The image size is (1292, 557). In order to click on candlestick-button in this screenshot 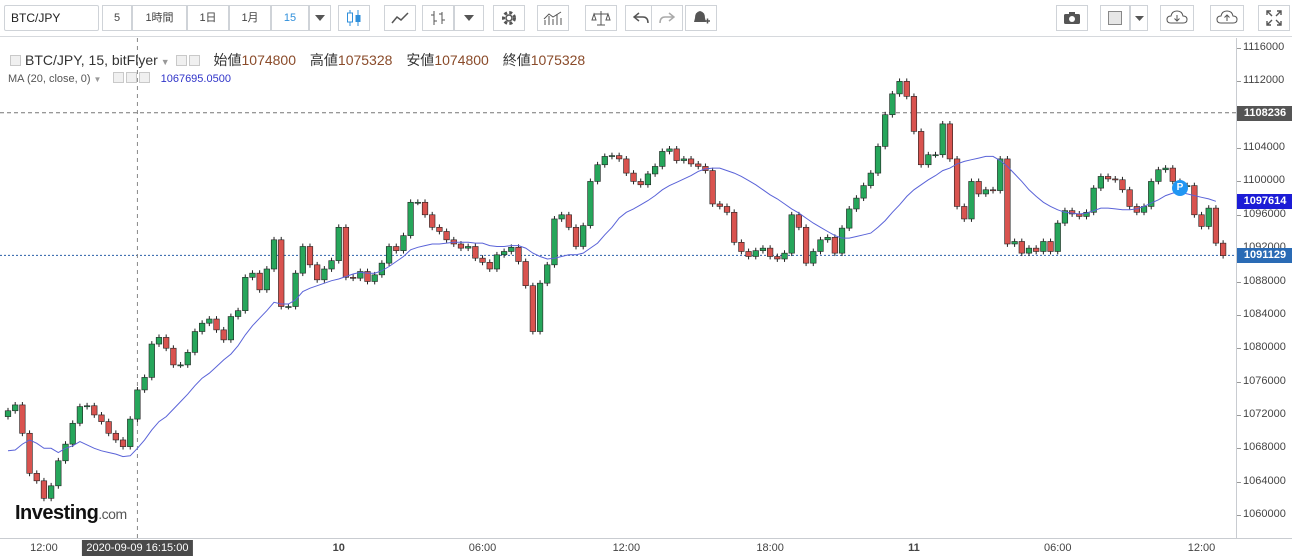, I will do `click(354, 18)`.